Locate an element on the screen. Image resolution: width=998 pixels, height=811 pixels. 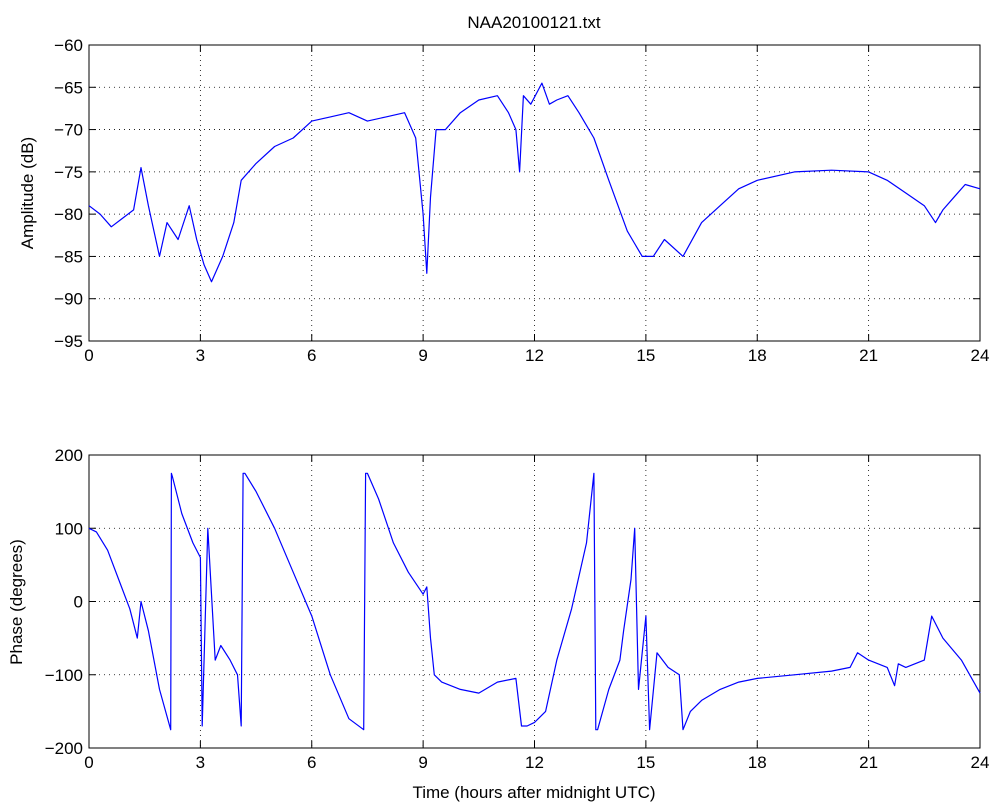
amplitude-x-tick-label: 9 is located at coordinates (422, 355).